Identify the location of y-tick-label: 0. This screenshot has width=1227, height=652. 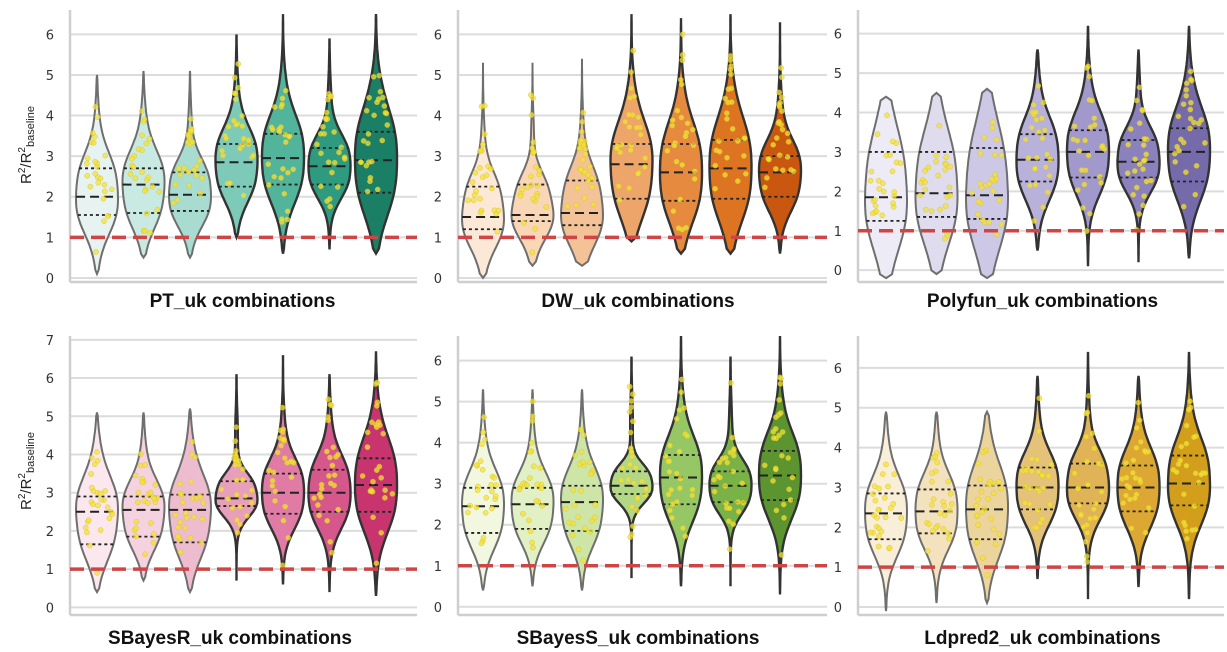
(838, 608).